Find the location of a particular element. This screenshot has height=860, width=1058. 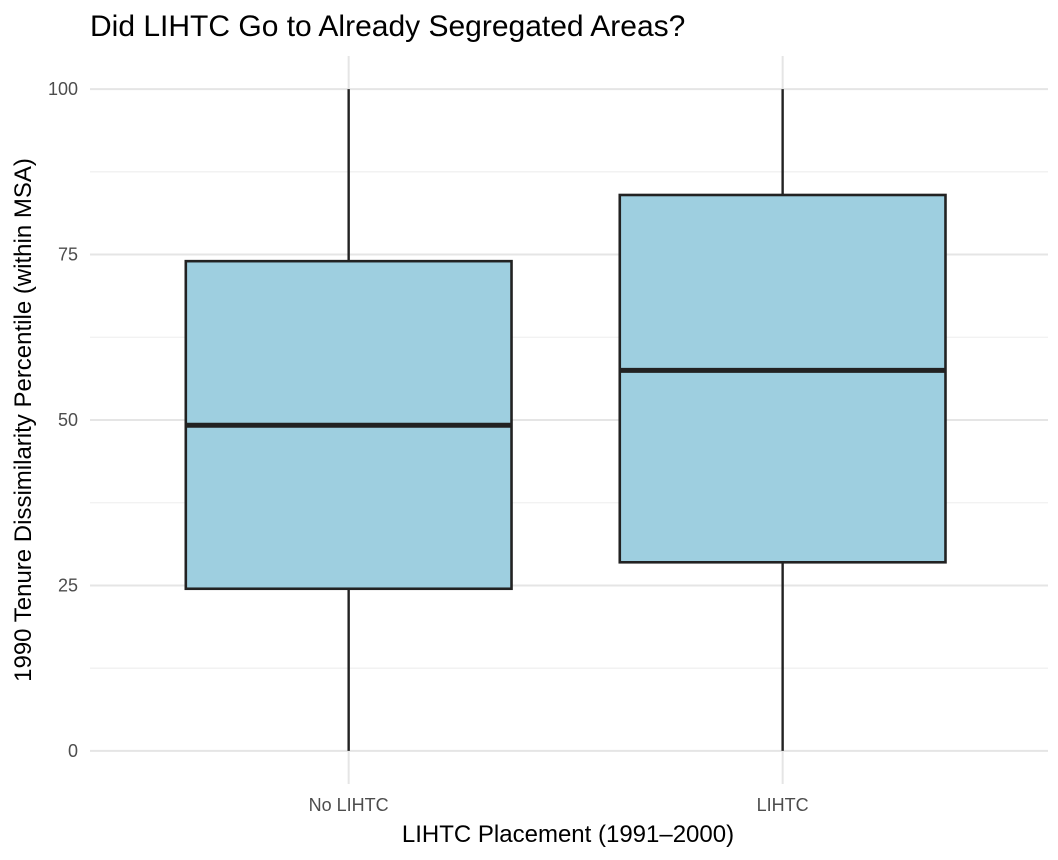

x-tick-label: No LIHTC is located at coordinates (349, 805).